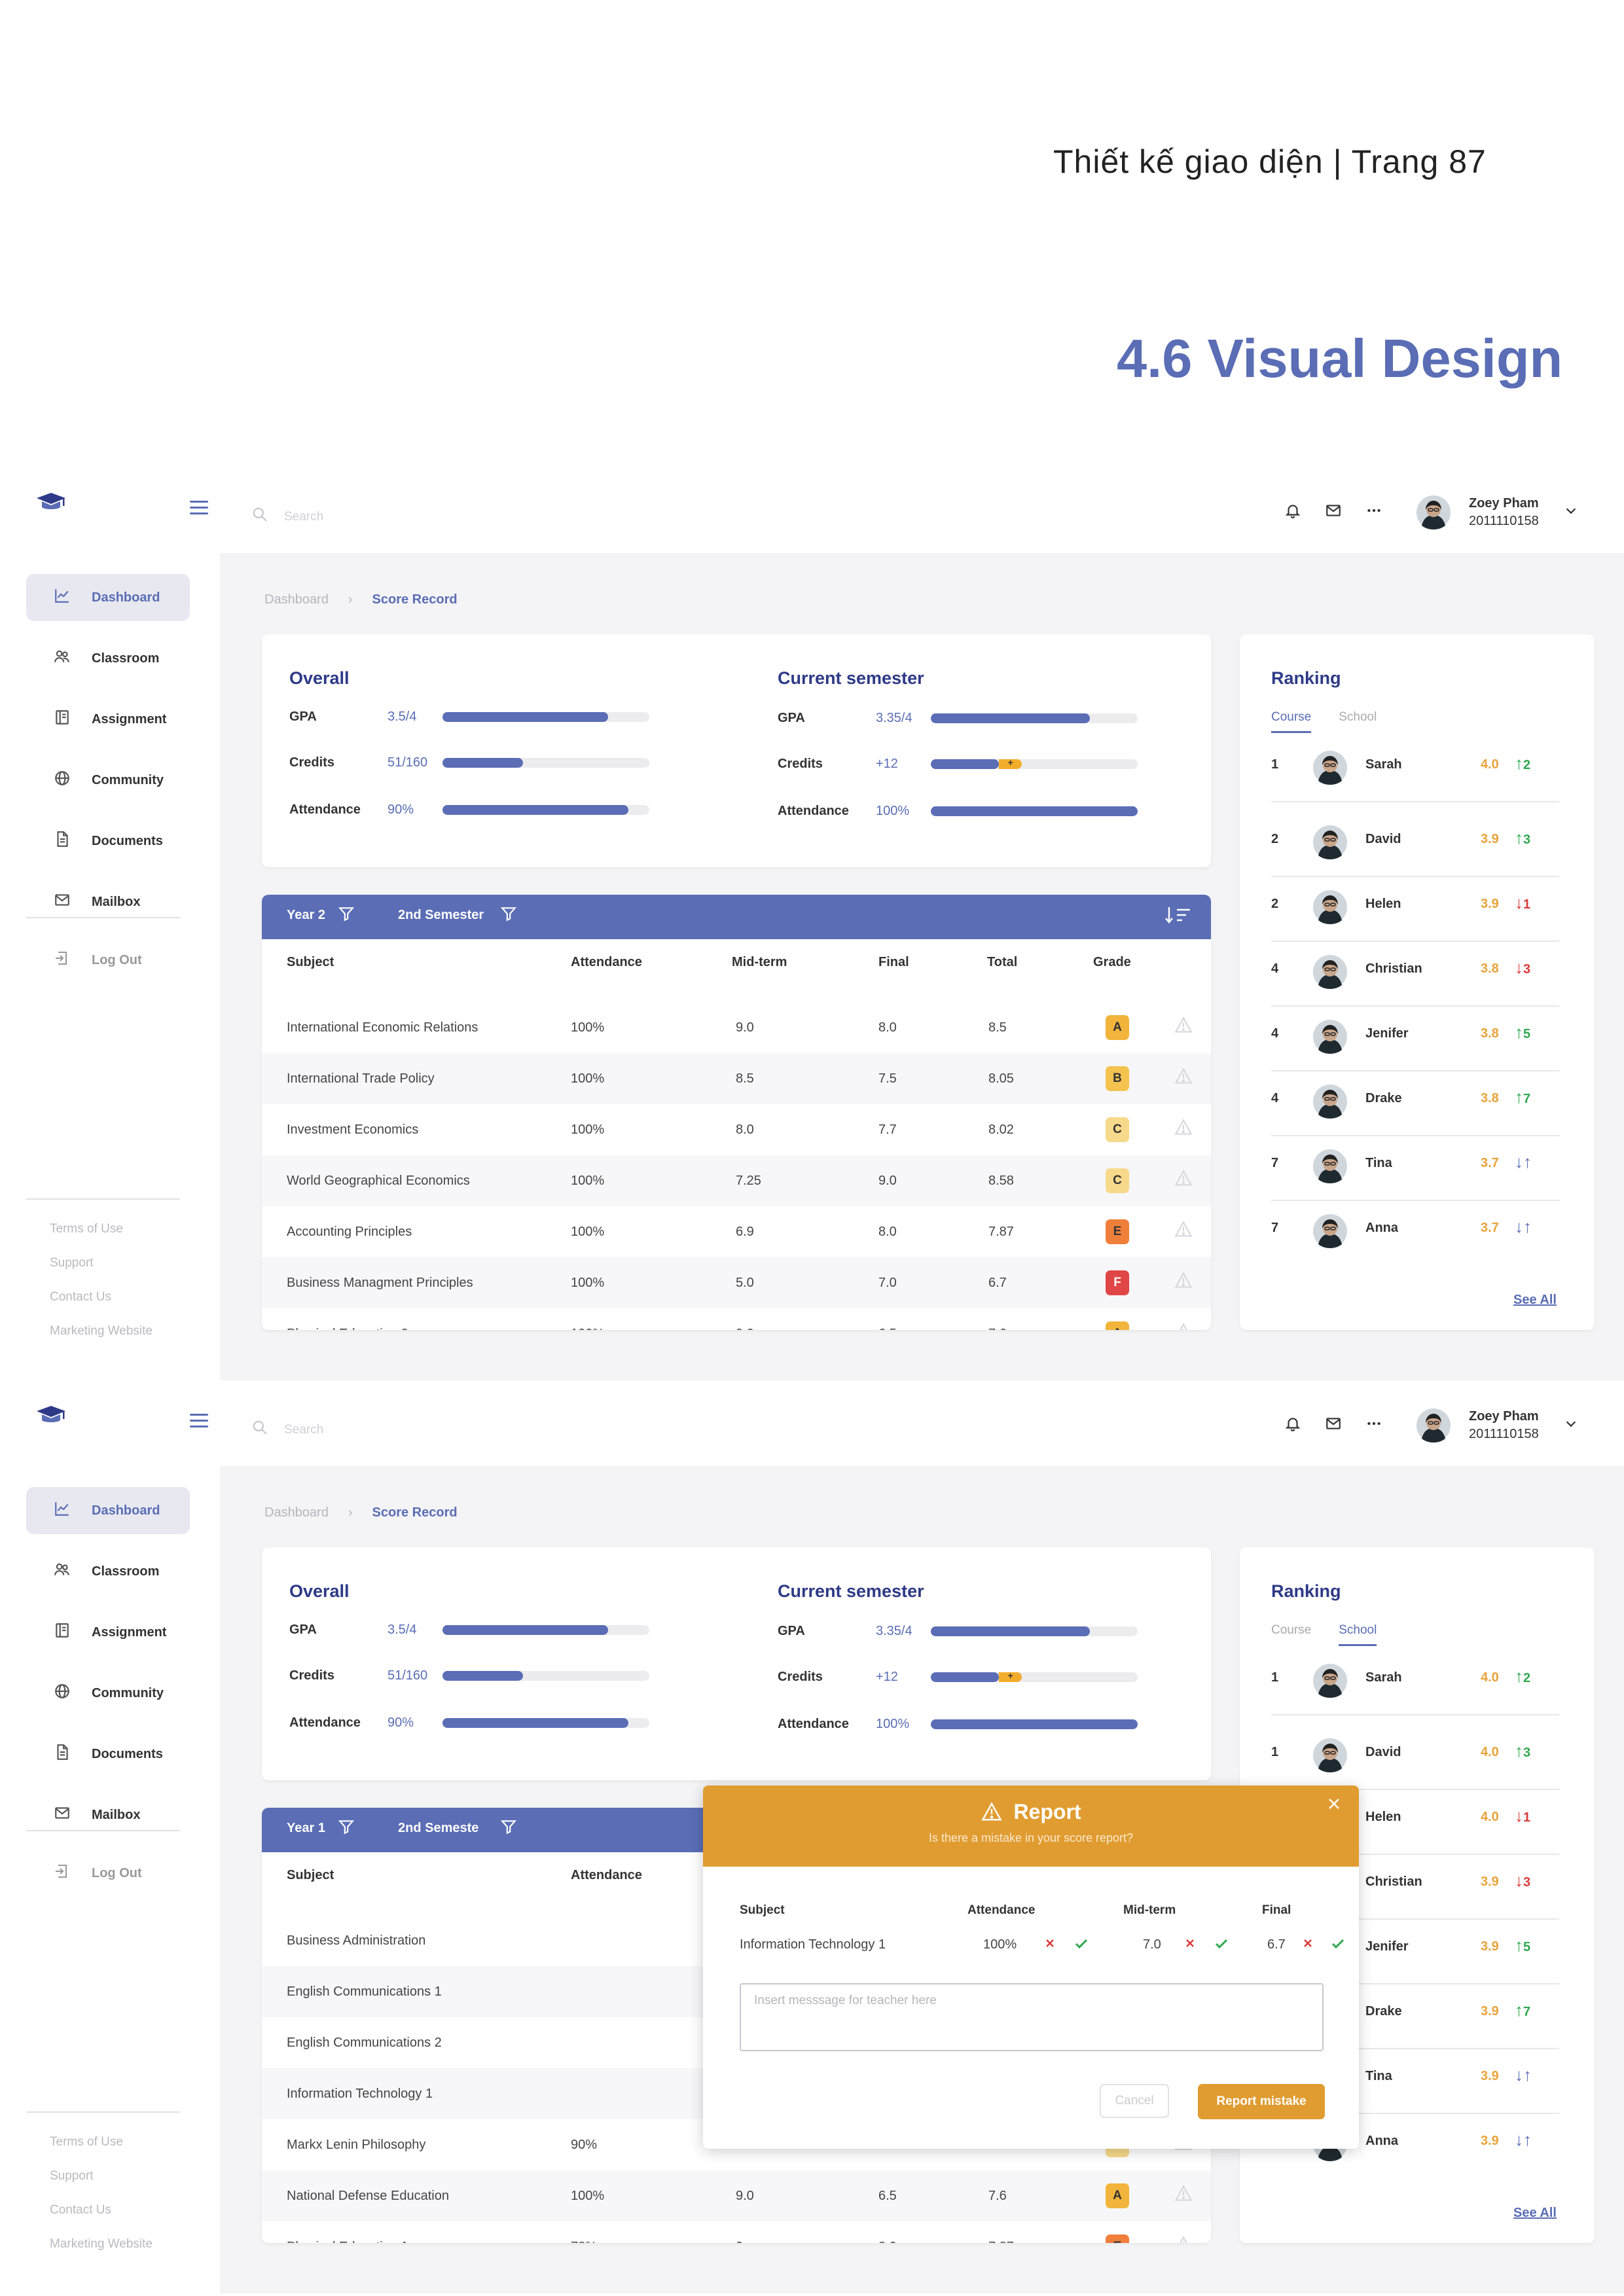 The height and width of the screenshot is (2296, 1624). I want to click on table-row: Physical Education 1 78% 9 8.0 7.87 E, so click(736, 2232).